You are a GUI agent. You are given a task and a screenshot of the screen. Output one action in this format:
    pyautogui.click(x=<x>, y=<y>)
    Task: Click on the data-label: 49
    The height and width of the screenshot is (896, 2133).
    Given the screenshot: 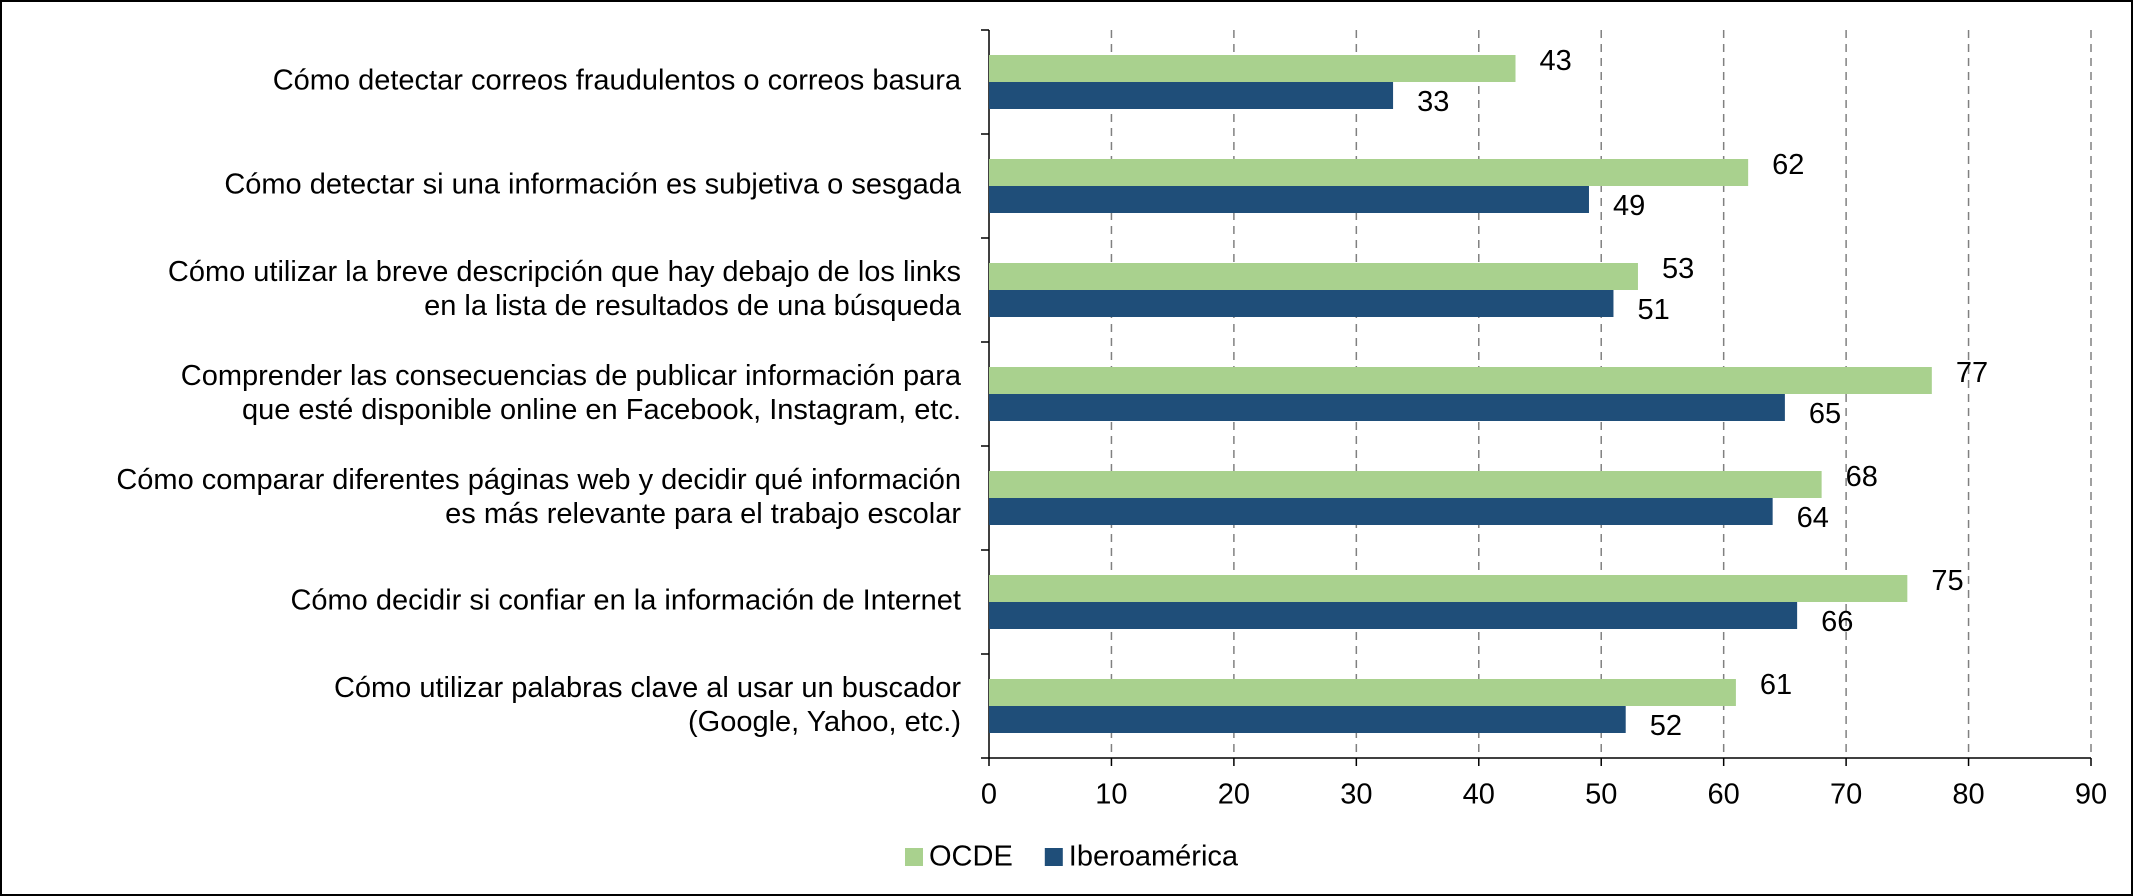 What is the action you would take?
    pyautogui.click(x=1629, y=206)
    